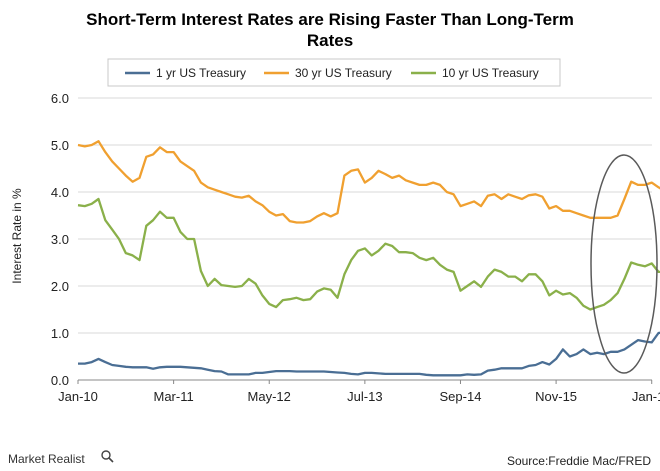 The height and width of the screenshot is (471, 660). I want to click on y-tick-label: 3.0, so click(60, 239).